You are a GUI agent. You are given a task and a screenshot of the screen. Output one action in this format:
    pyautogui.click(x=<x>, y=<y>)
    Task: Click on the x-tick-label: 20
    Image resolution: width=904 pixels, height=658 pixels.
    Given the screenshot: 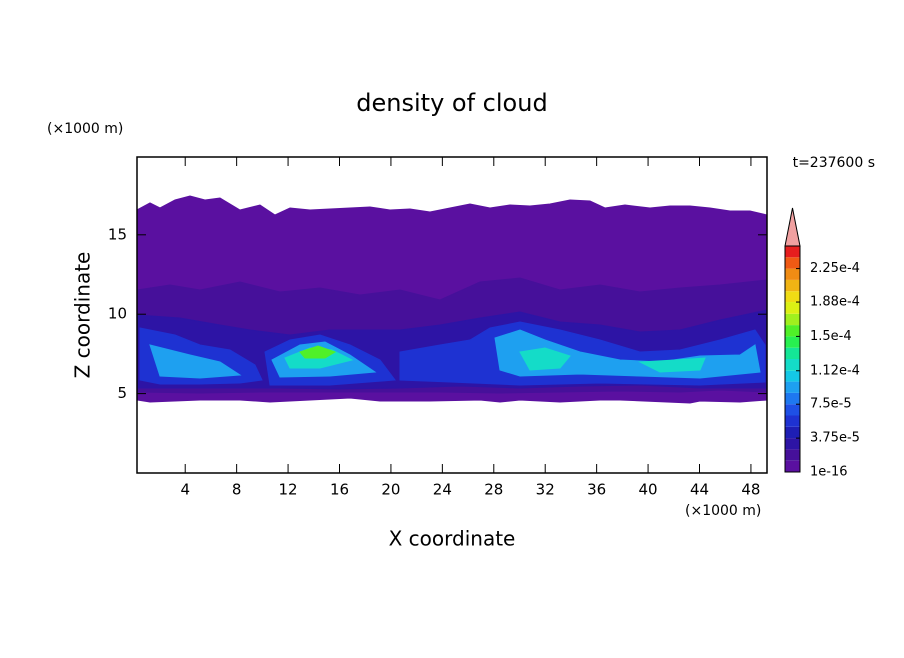 What is the action you would take?
    pyautogui.click(x=390, y=490)
    